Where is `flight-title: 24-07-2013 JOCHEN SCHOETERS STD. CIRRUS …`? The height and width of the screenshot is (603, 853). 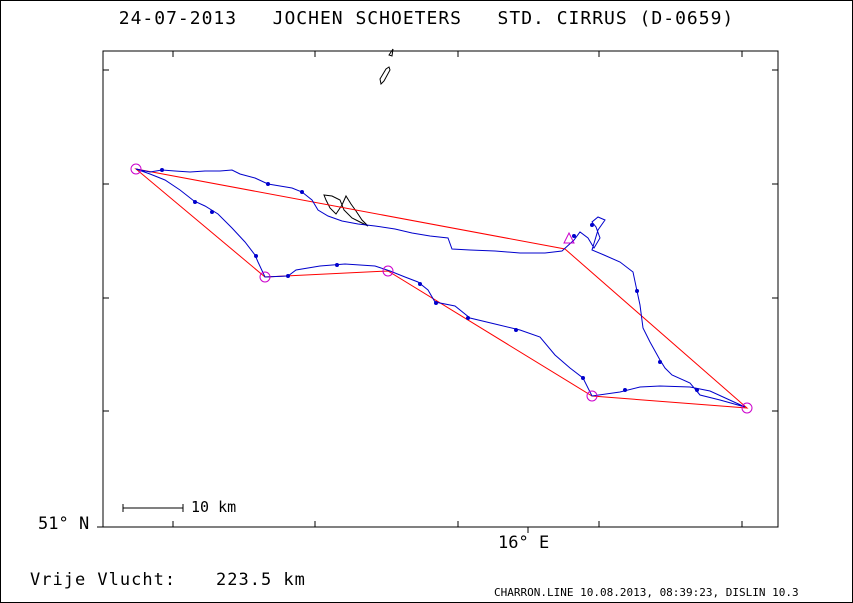 flight-title: 24-07-2013 JOCHEN SCHOETERS STD. CIRRUS … is located at coordinates (426, 18).